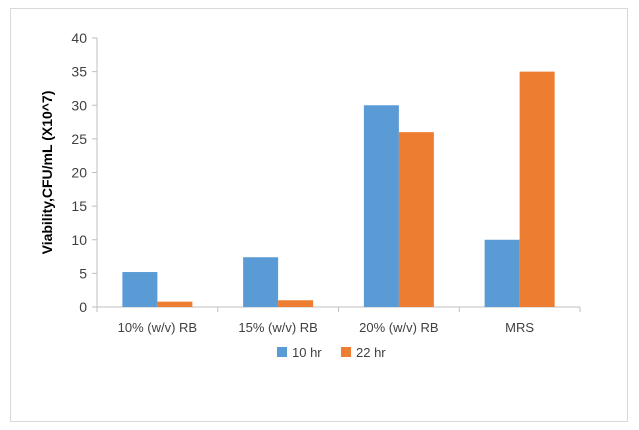 The image size is (639, 430). Describe the element at coordinates (79, 38) in the screenshot. I see `y-tick-label: 40` at that location.